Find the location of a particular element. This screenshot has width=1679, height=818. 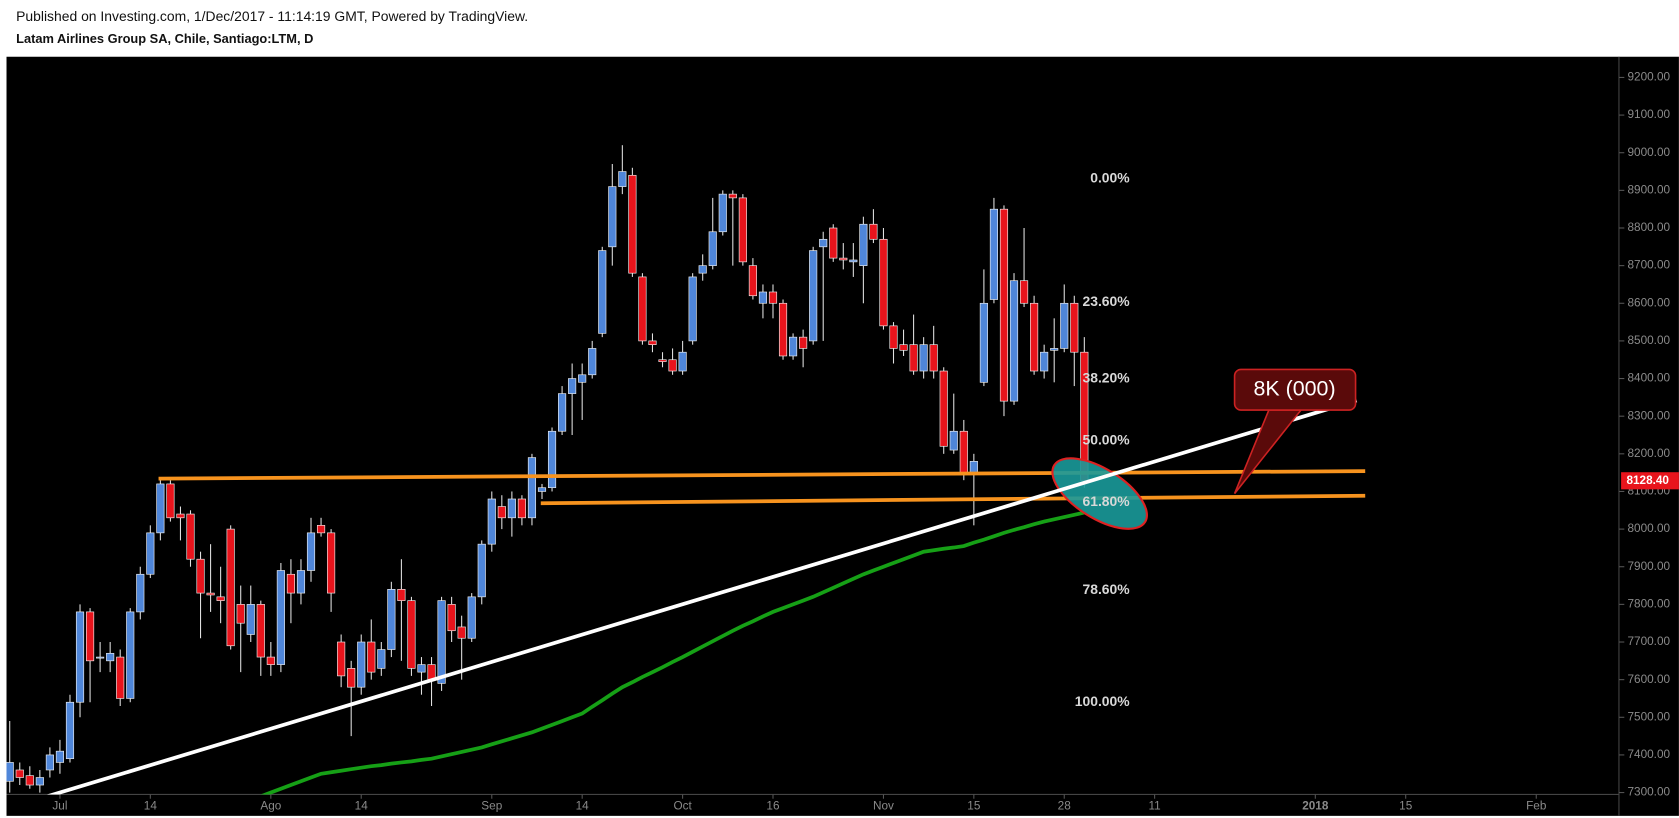

callout-text: 8K (000) is located at coordinates (1294, 388).